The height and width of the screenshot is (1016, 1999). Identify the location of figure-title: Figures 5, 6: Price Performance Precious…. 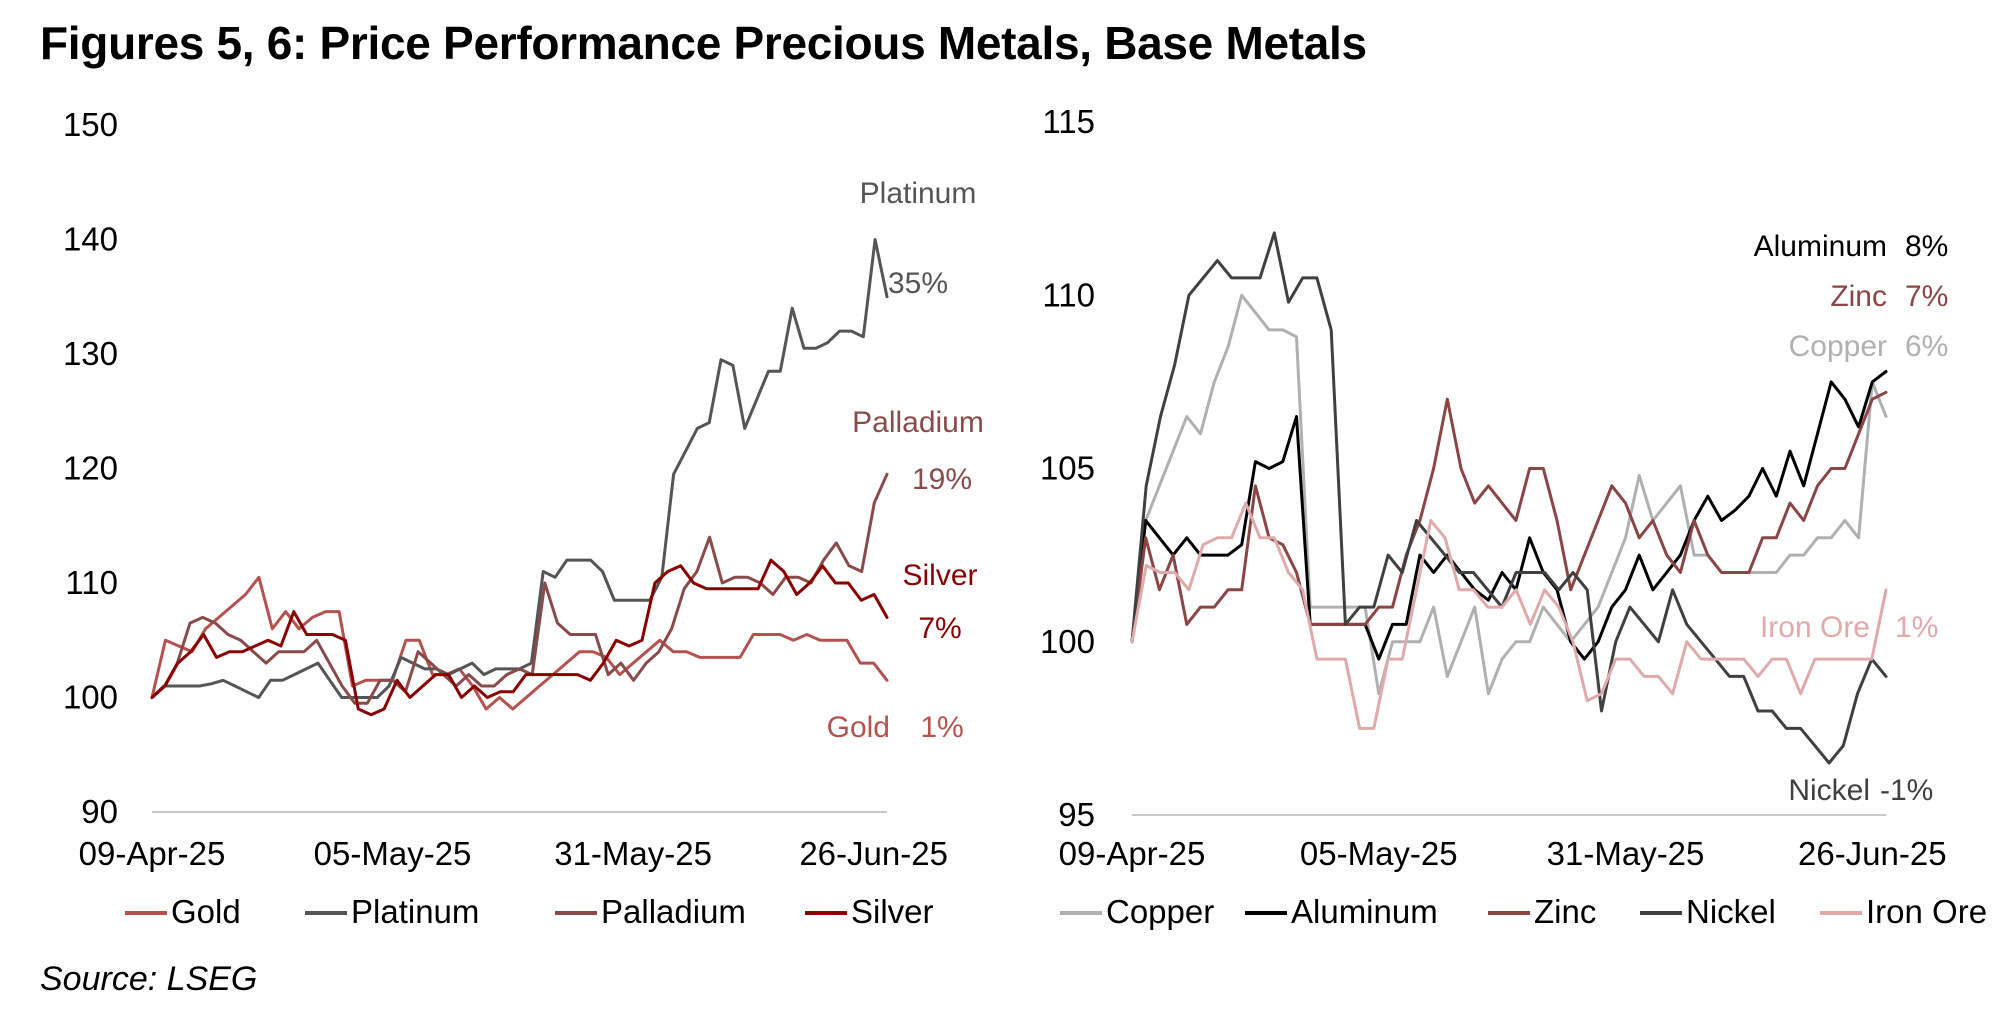
(703, 43).